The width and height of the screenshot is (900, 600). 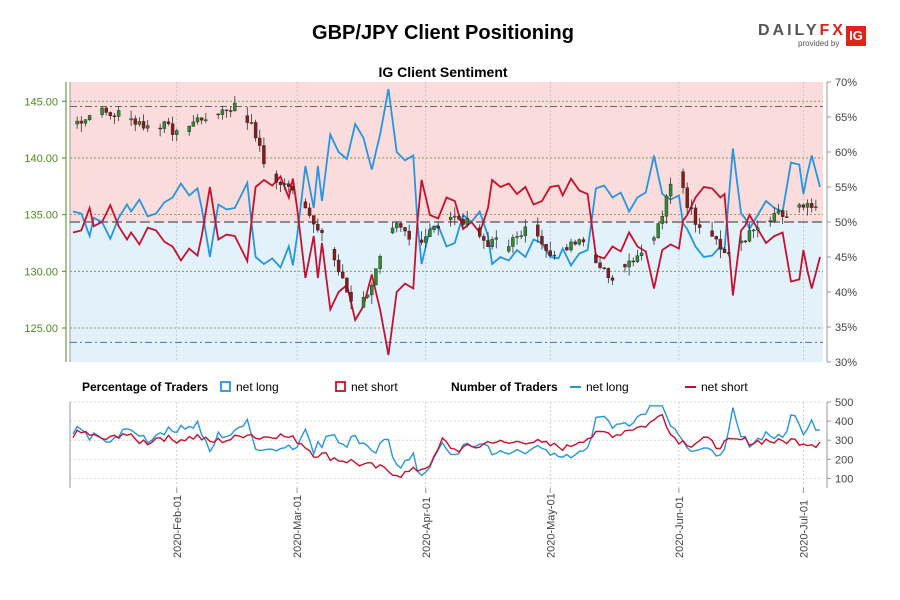 What do you see at coordinates (802, 30) in the screenshot?
I see `logo-wordmark: DAILYFX` at bounding box center [802, 30].